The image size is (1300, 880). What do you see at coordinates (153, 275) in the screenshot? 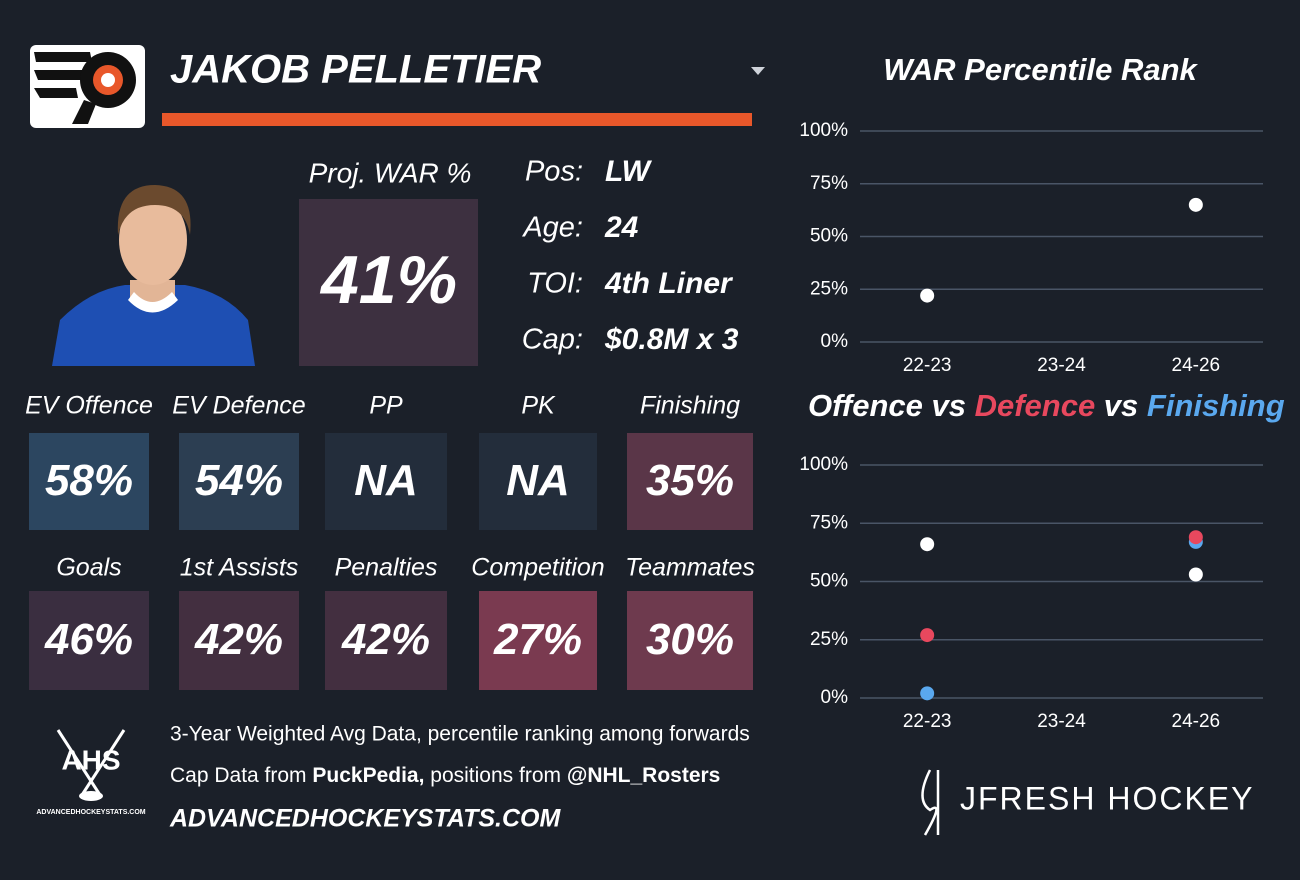
I see `player-photo` at bounding box center [153, 275].